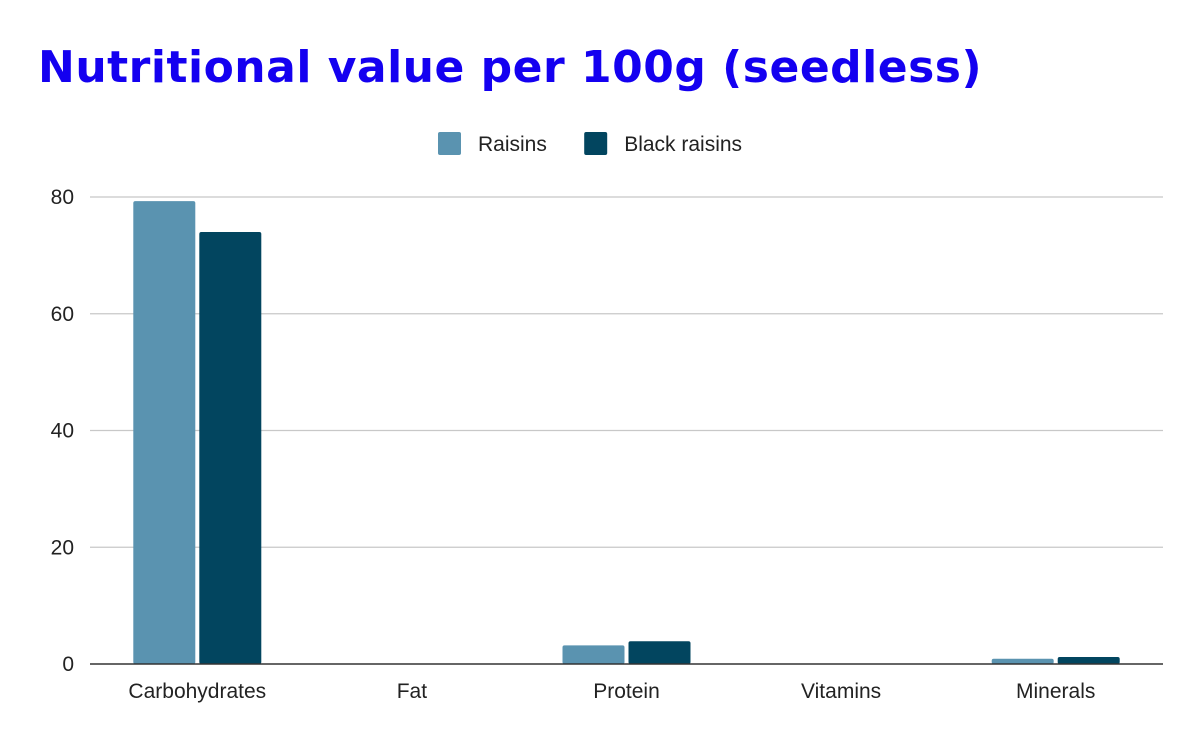  Describe the element at coordinates (1088, 660) in the screenshot. I see `bar-minerals-black-raisins` at that location.